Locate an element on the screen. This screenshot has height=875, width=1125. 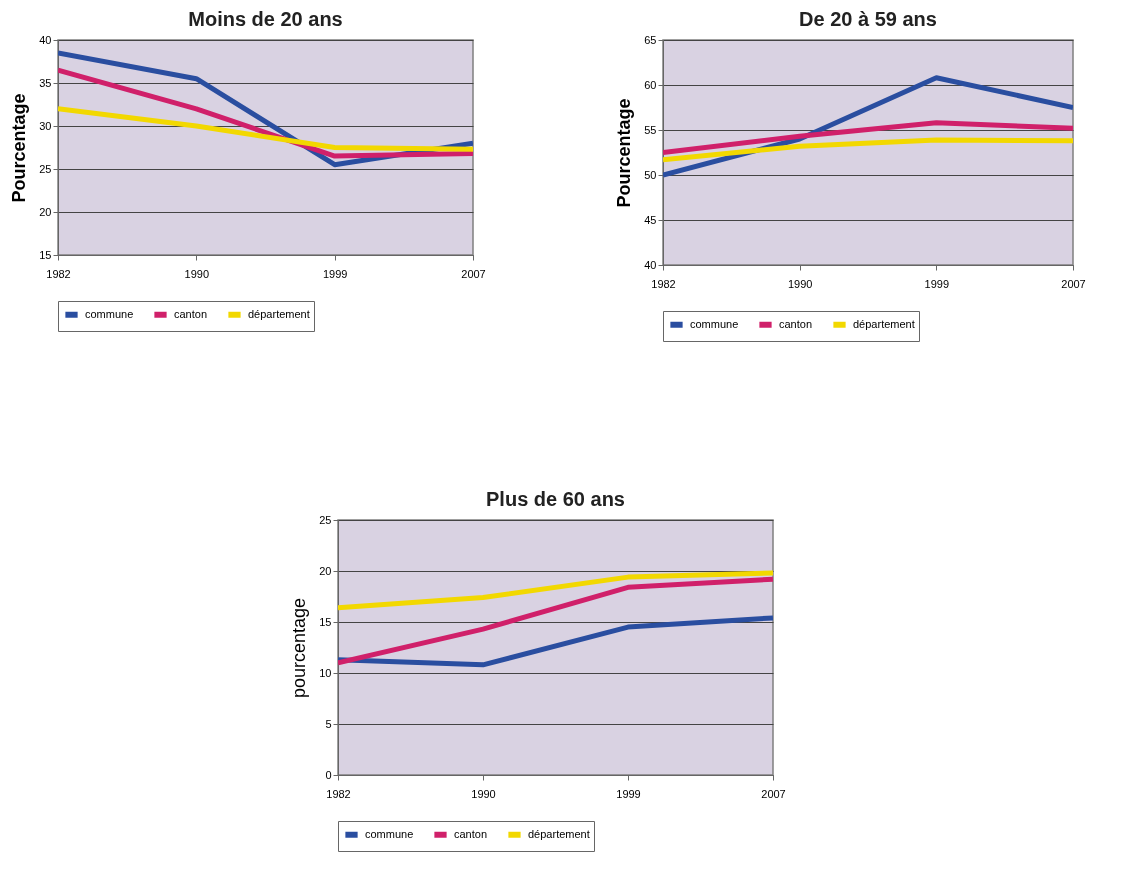
y-axis-title: pourcentage is located at coordinates (299, 648).